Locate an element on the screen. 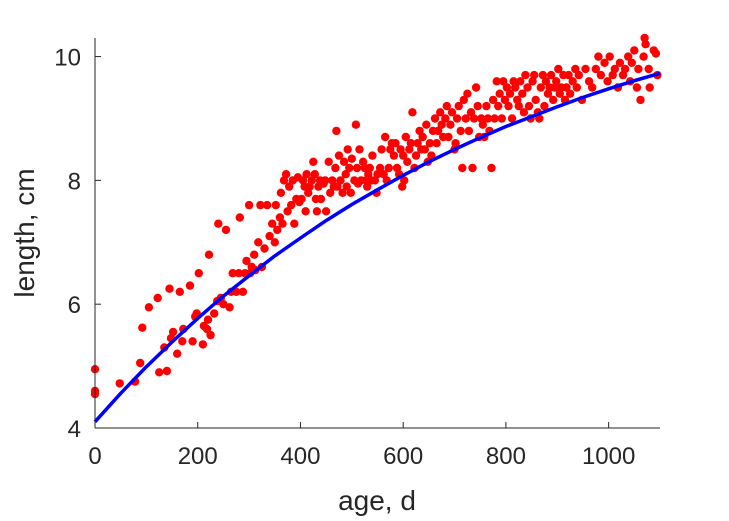  y-tick-label: 8 is located at coordinates (74, 181).